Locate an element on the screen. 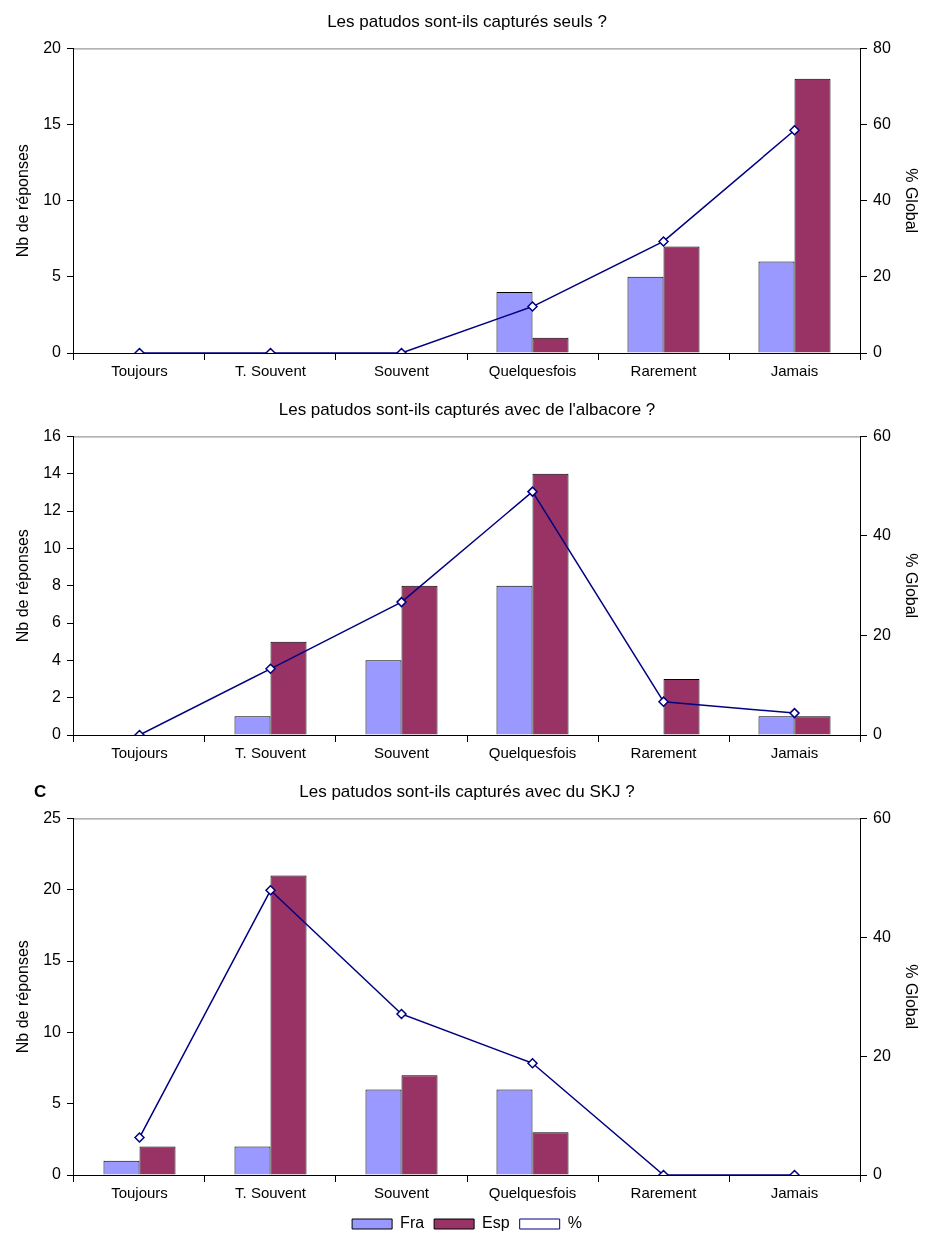 The width and height of the screenshot is (934, 1246). chart-title: Les patudos sont-ils capturés avec du SKJ ? is located at coordinates (467, 791).